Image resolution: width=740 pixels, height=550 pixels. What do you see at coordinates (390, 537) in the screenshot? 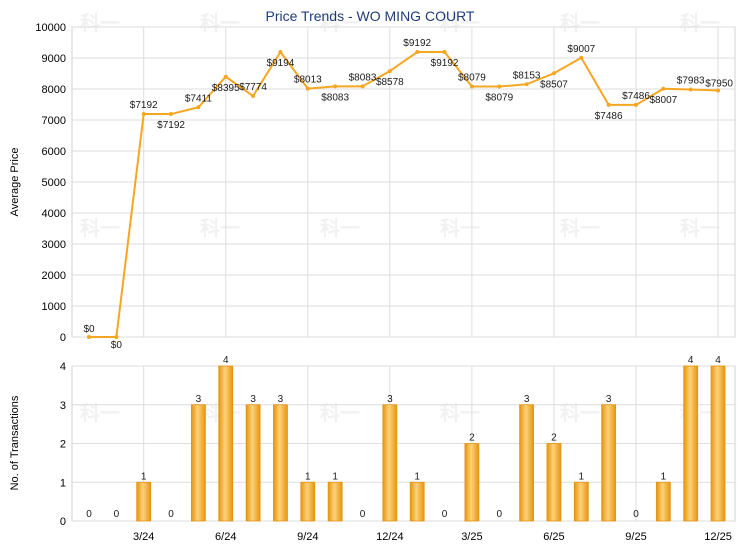
I see `x-tick-label: 12/24` at bounding box center [390, 537].